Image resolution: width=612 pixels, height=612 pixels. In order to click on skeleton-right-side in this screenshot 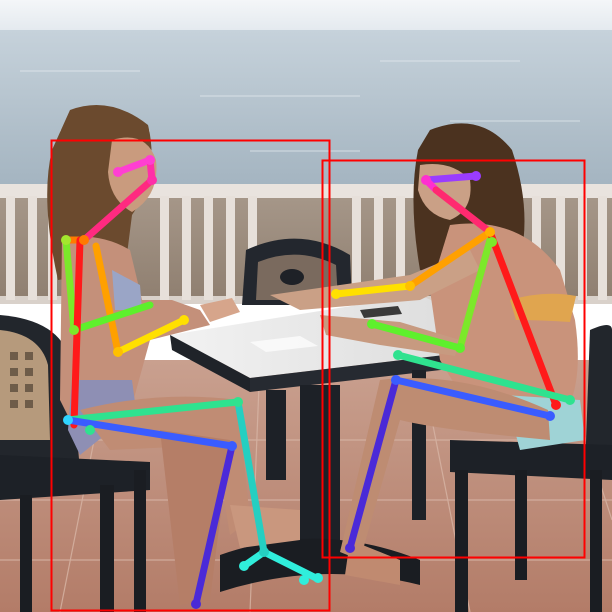, I will do `click(475, 294)`.